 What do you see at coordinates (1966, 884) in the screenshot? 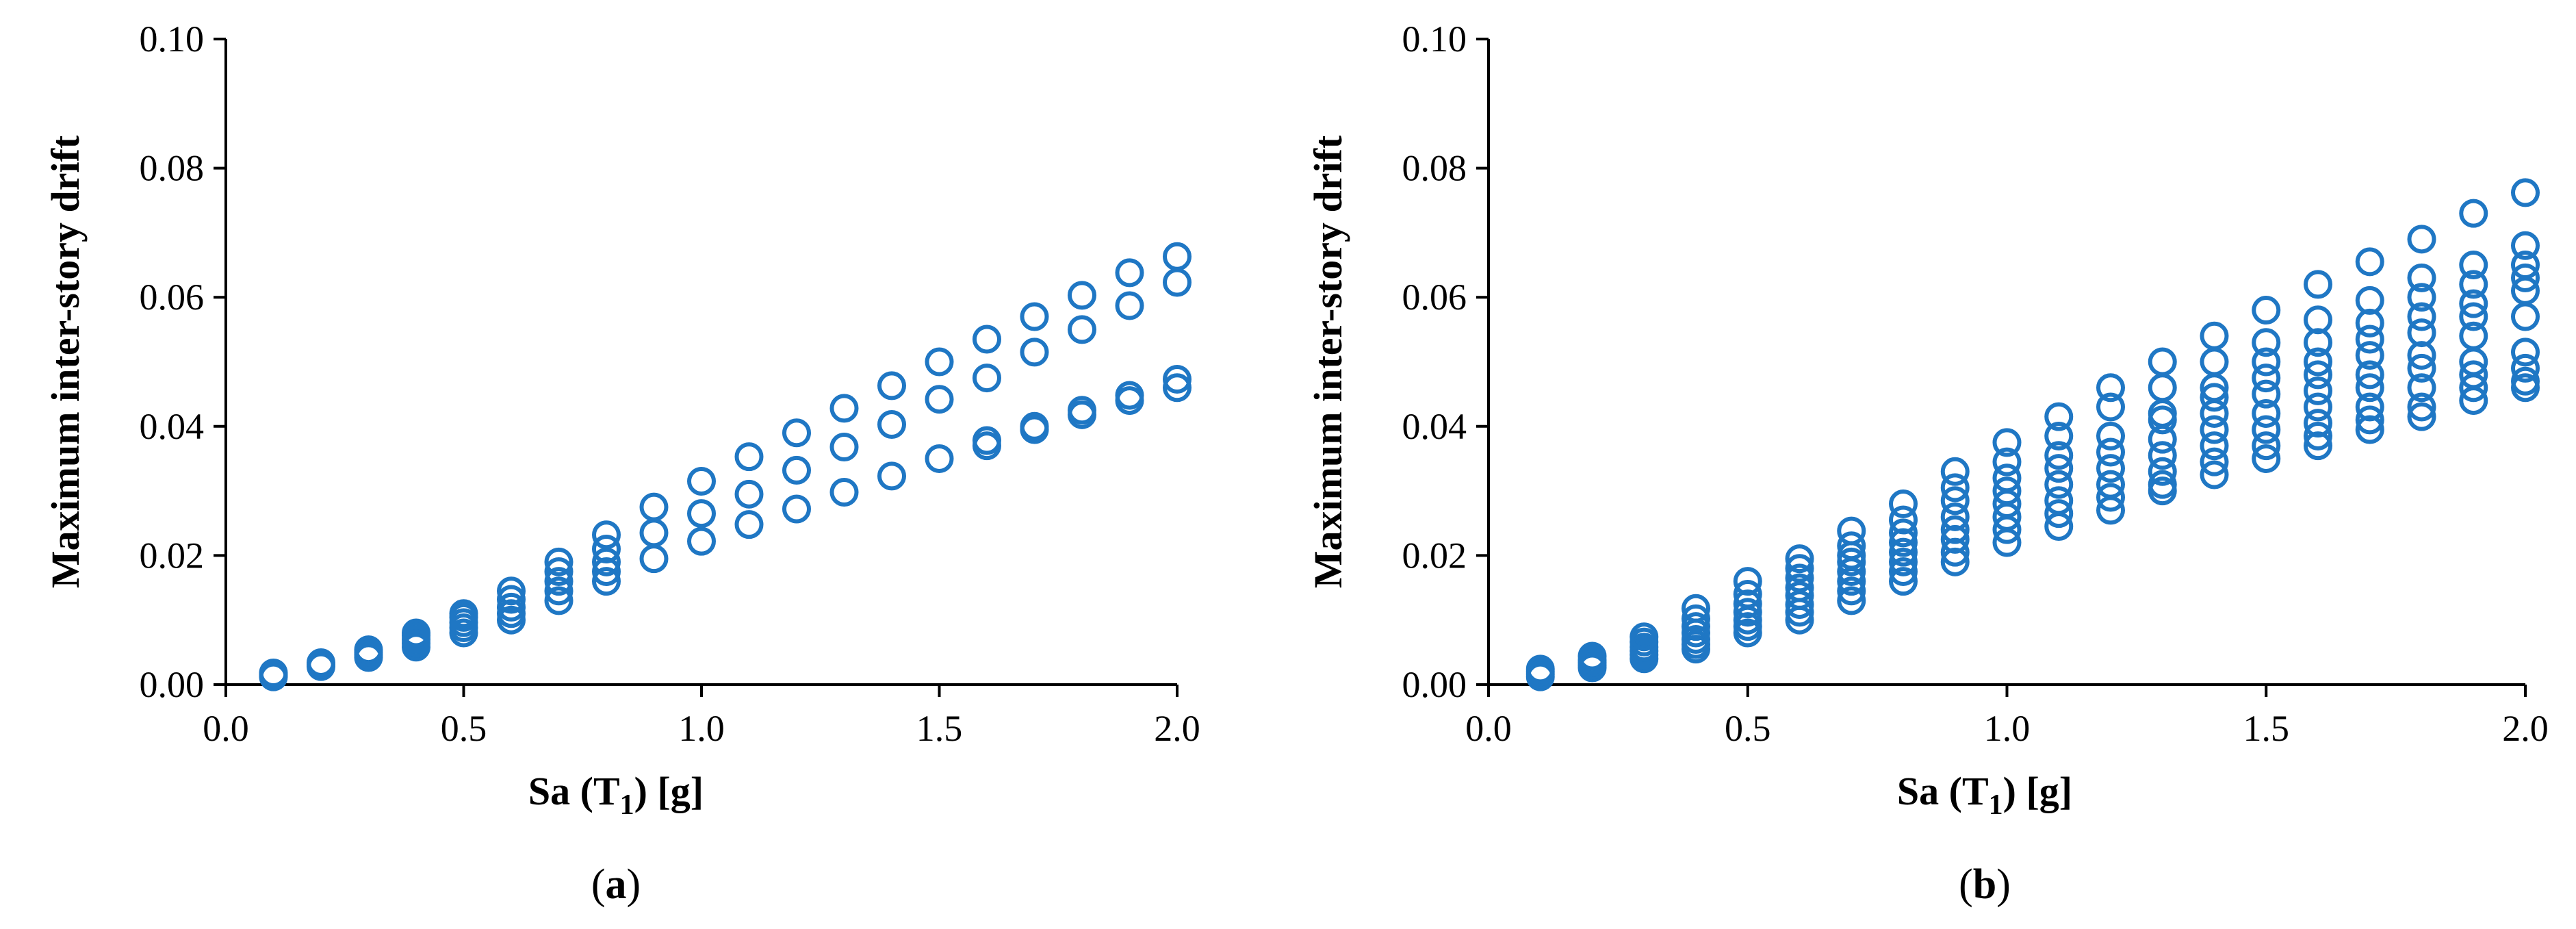
I see `panel-label-open: (` at bounding box center [1966, 884].